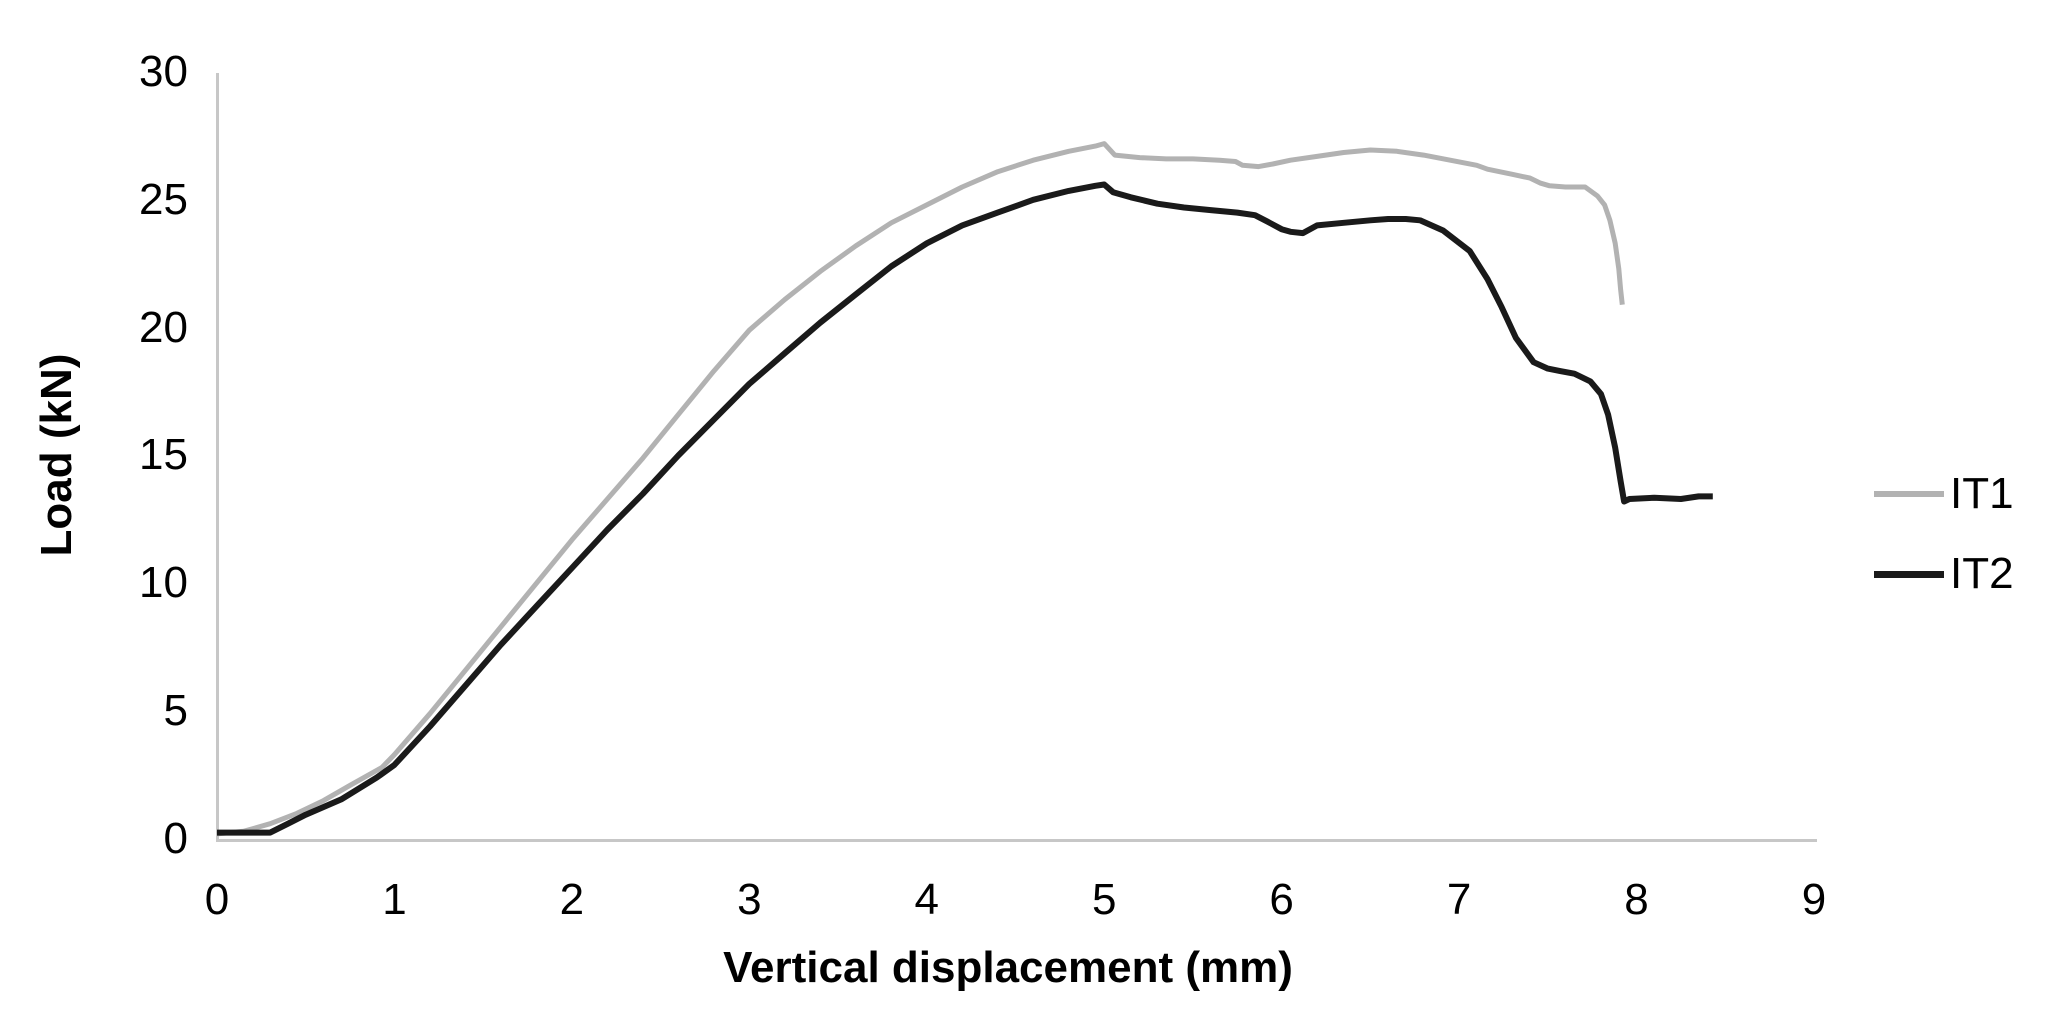 The width and height of the screenshot is (2056, 1030). Describe the element at coordinates (749, 899) in the screenshot. I see `x-tick-label-3: 3` at that location.